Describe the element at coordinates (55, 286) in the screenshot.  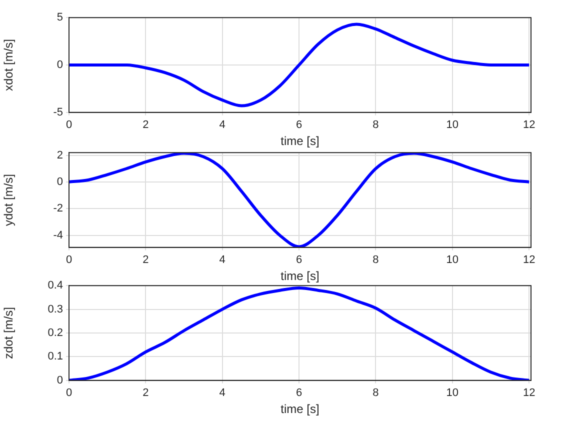
I see `y-tick-label: 0.4` at that location.